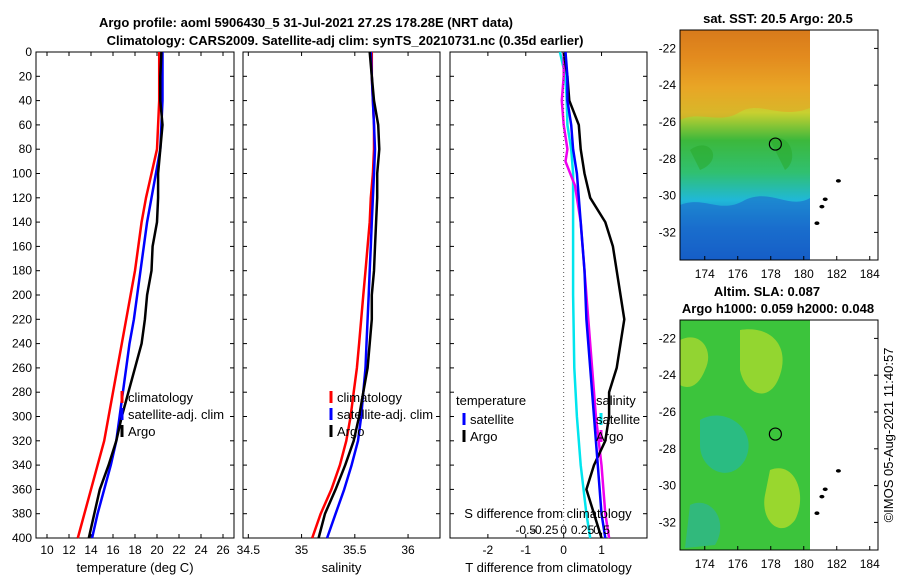 The width and height of the screenshot is (900, 580). What do you see at coordinates (125, 295) in the screenshot?
I see `temperature-series-argo` at bounding box center [125, 295].